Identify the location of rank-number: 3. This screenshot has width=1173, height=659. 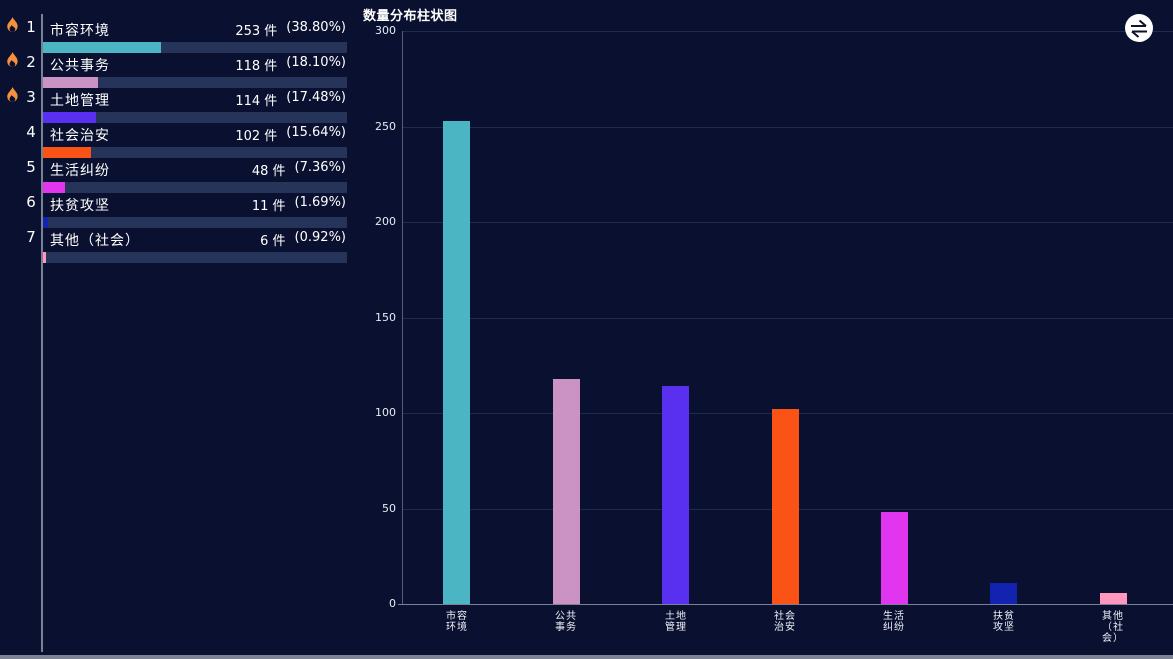
(31, 97).